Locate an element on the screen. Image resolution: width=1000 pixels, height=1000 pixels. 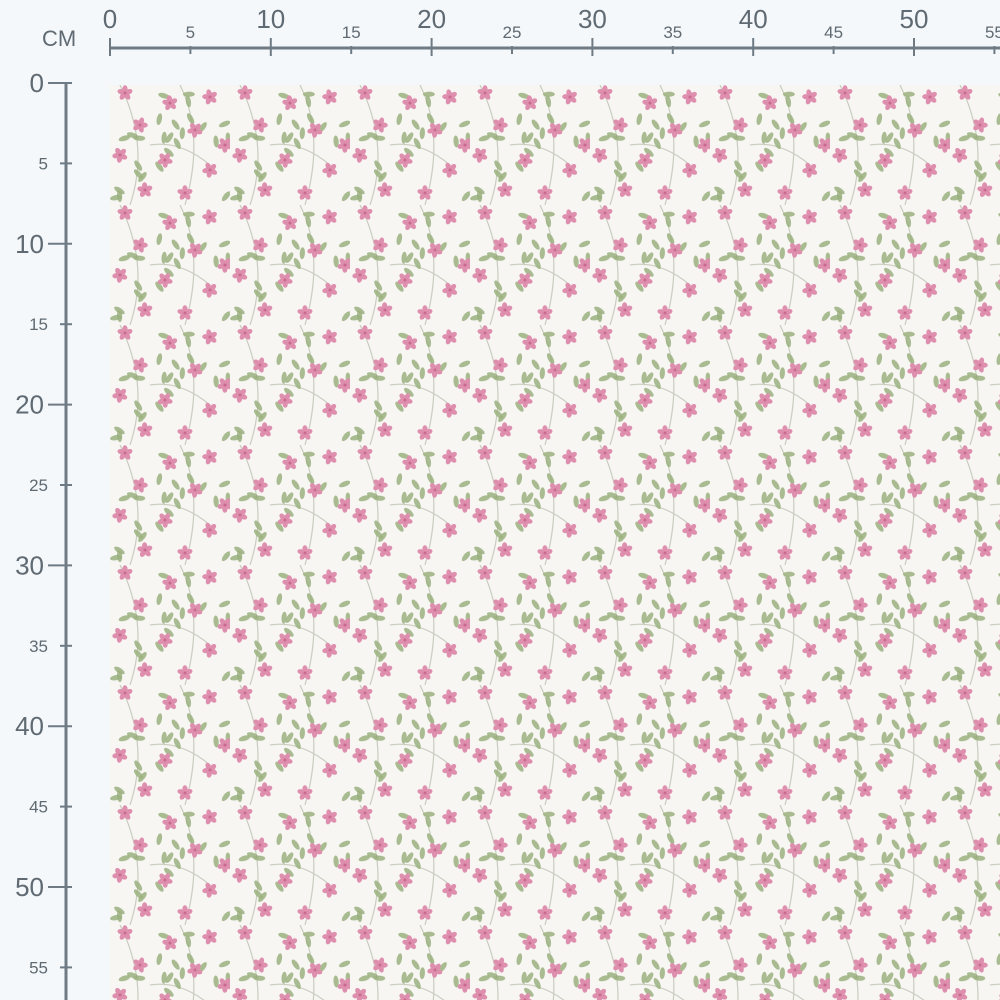
unit-label: CM is located at coordinates (59, 38).